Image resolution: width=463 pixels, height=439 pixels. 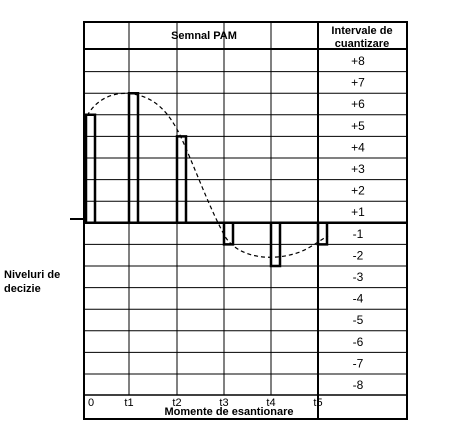 I want to click on level-label: +4, so click(x=358, y=147).